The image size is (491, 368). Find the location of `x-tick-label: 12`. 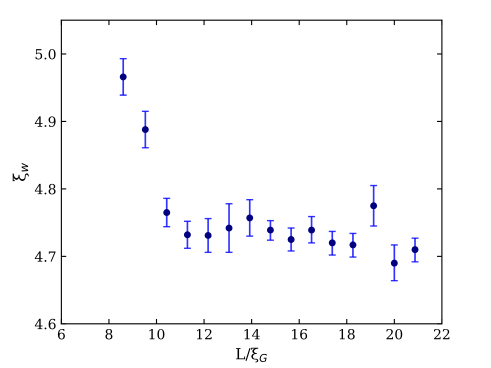

x-tick-label: 12 is located at coordinates (204, 334).